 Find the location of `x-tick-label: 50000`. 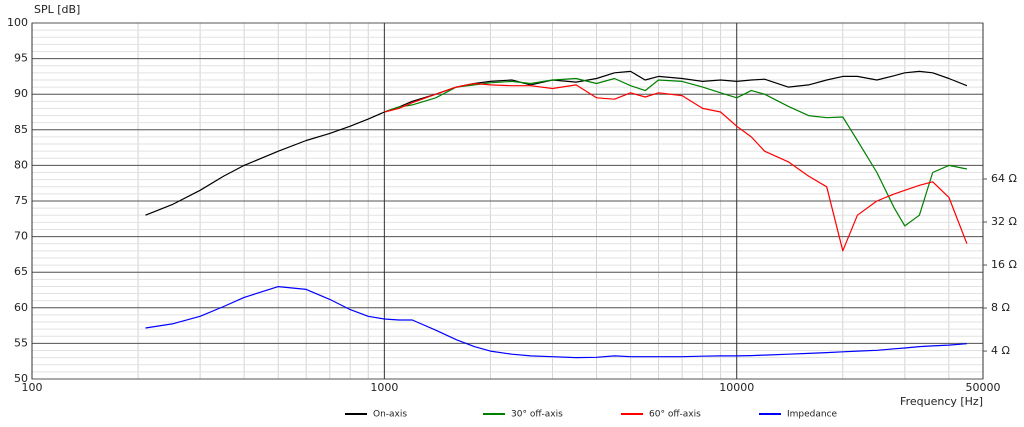

x-tick-label: 50000 is located at coordinates (983, 387).